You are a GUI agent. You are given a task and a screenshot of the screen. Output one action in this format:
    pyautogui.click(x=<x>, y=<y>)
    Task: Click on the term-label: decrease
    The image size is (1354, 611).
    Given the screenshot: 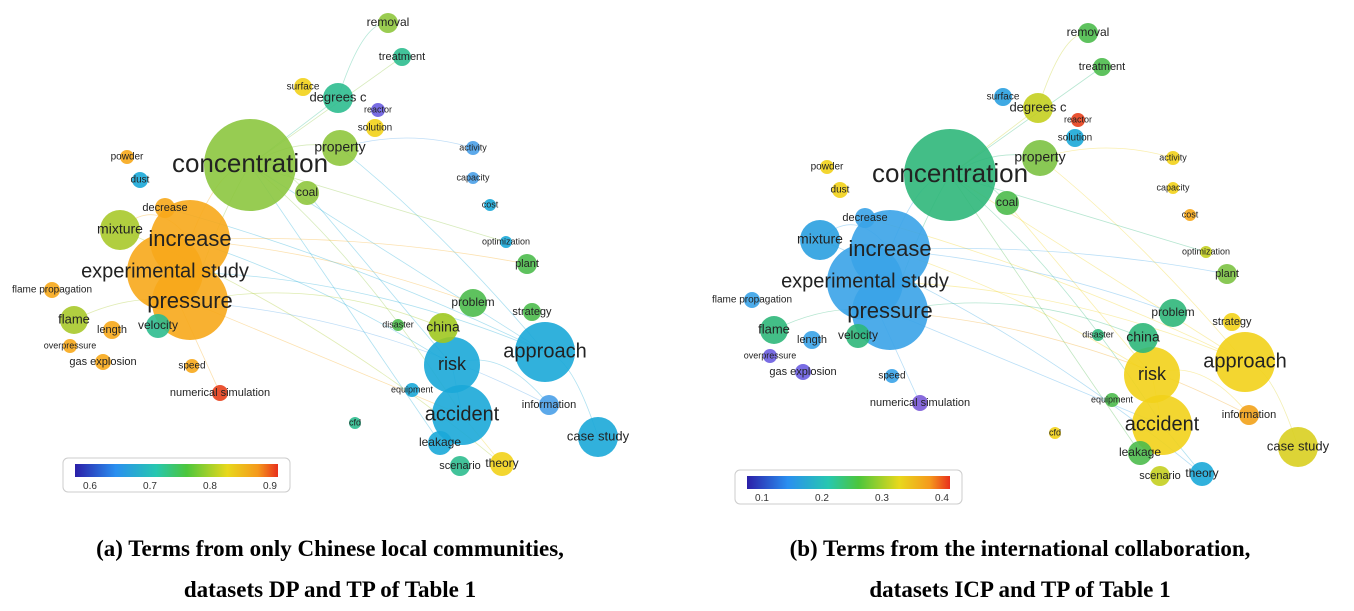 What is the action you would take?
    pyautogui.click(x=164, y=208)
    